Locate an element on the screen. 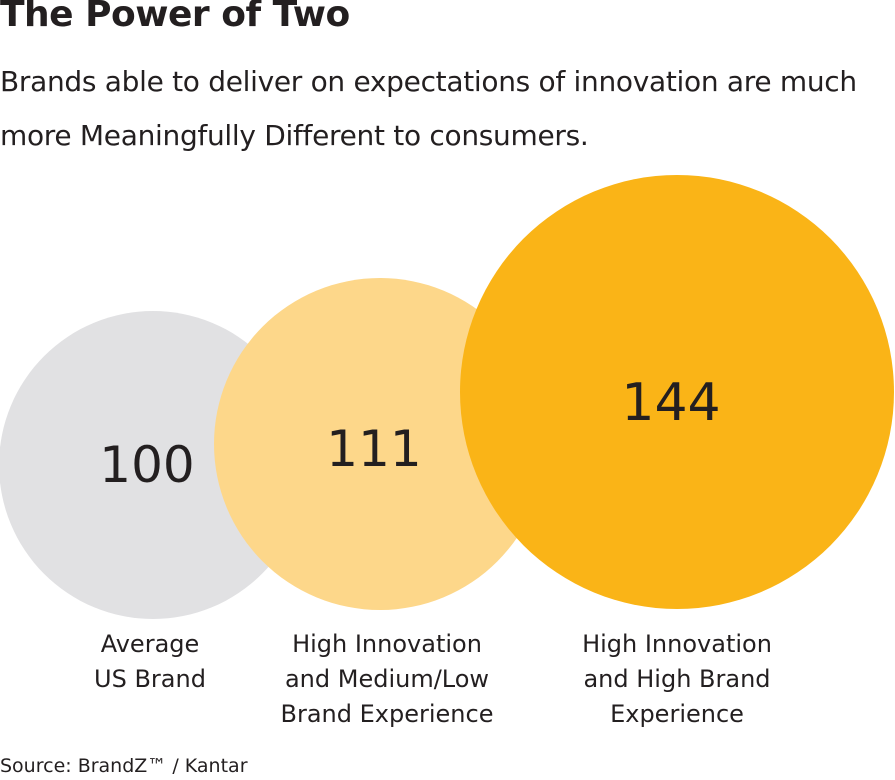 This screenshot has height=780, width=895. bubble-value-labels: 100 111 144 is located at coordinates (409, 433).